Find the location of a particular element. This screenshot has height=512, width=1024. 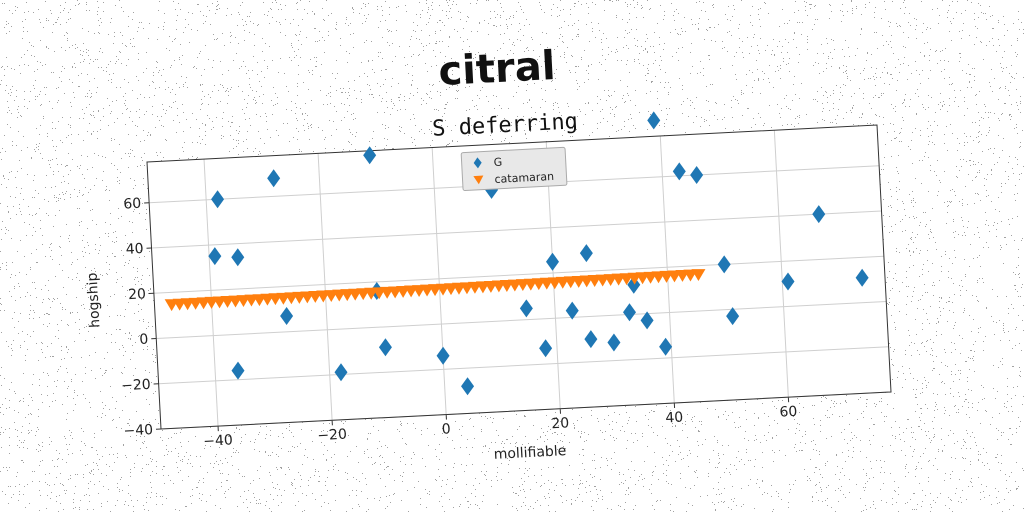

legend-label: catamaran is located at coordinates (524, 178).